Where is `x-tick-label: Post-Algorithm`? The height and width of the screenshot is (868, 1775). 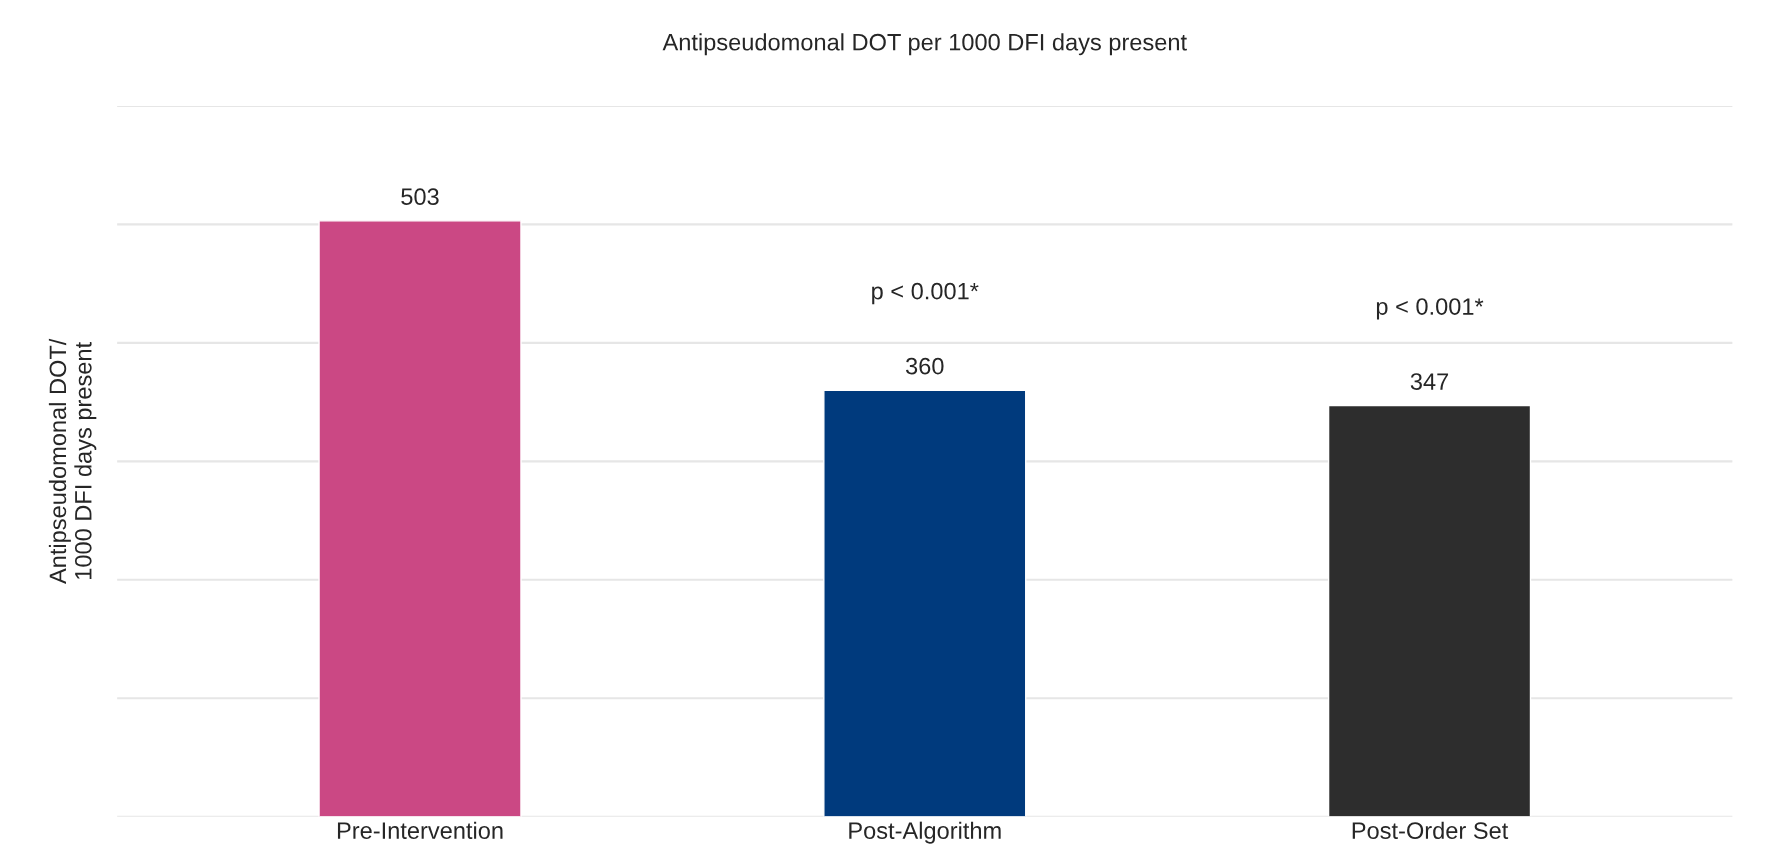 x-tick-label: Post-Algorithm is located at coordinates (925, 832).